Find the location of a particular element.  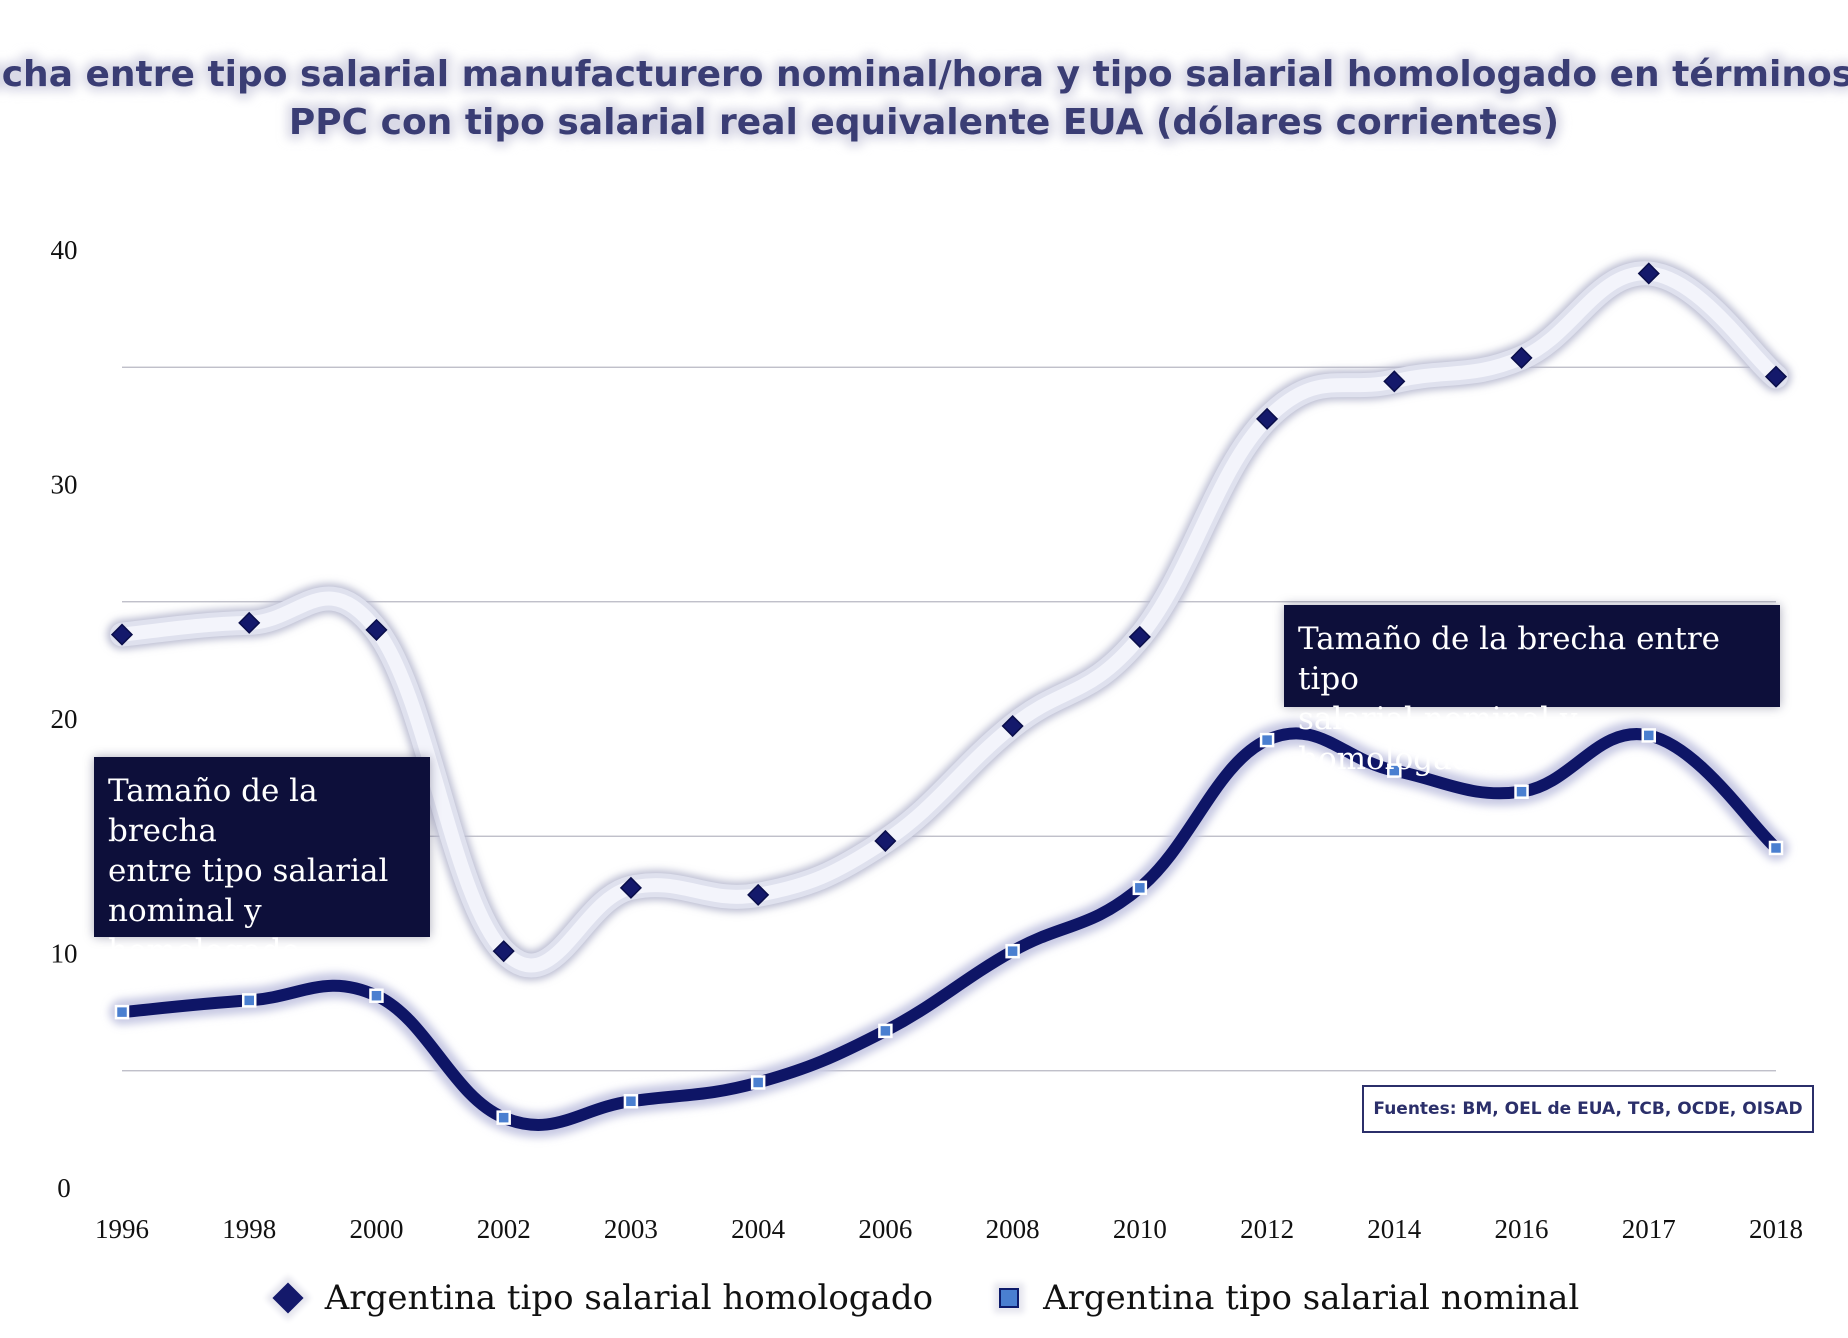

x-tick-label: 1996 is located at coordinates (122, 1229).